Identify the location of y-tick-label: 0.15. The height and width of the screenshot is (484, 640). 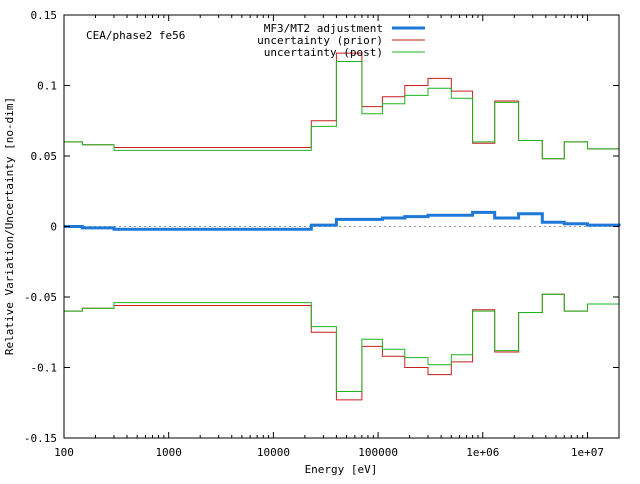
(44, 15).